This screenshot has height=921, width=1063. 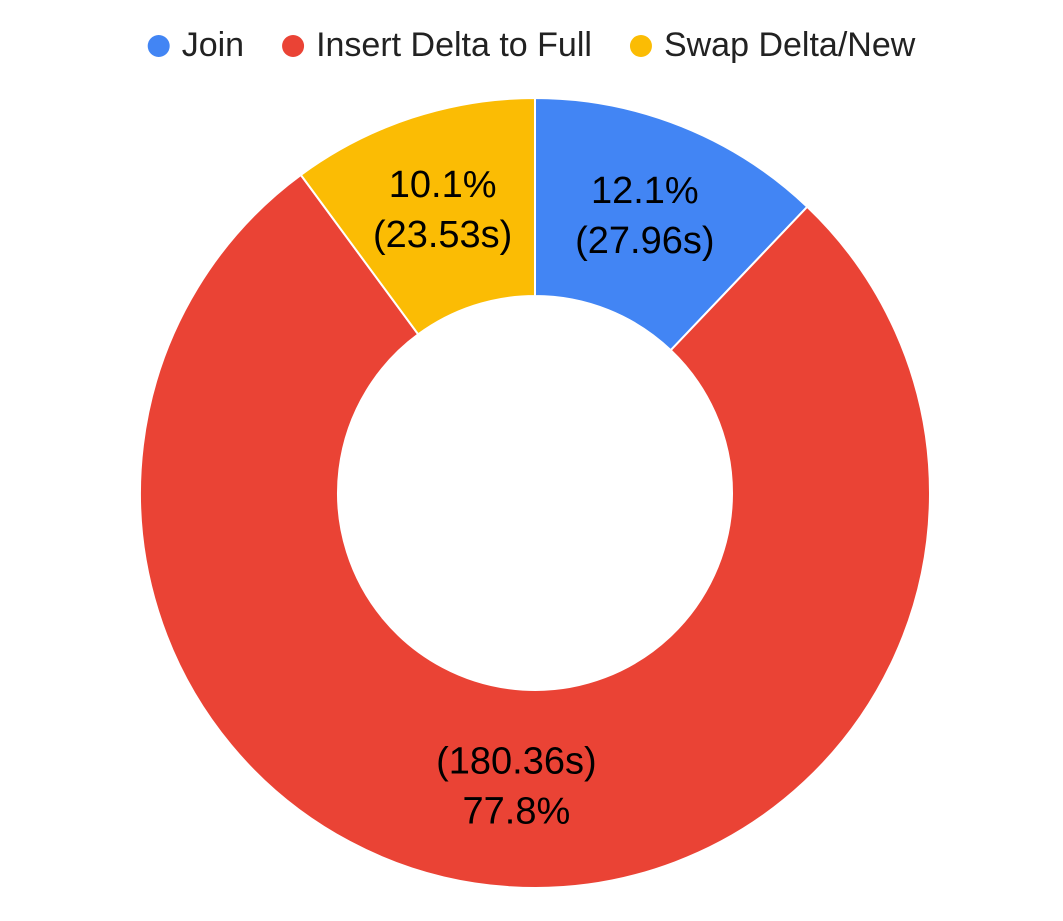 I want to click on legend-label: Swap Delta/New, so click(x=790, y=45).